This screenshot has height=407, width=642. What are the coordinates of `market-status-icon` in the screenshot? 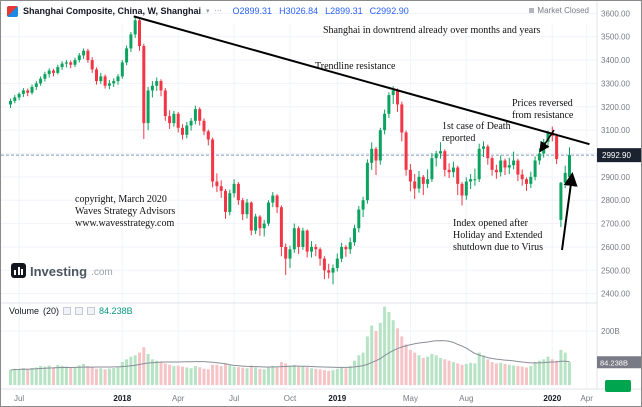 It's located at (532, 10).